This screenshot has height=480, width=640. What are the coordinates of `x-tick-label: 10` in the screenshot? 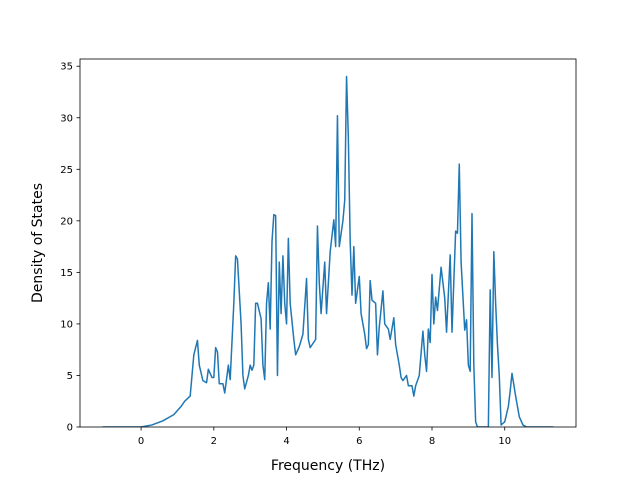 It's located at (504, 441).